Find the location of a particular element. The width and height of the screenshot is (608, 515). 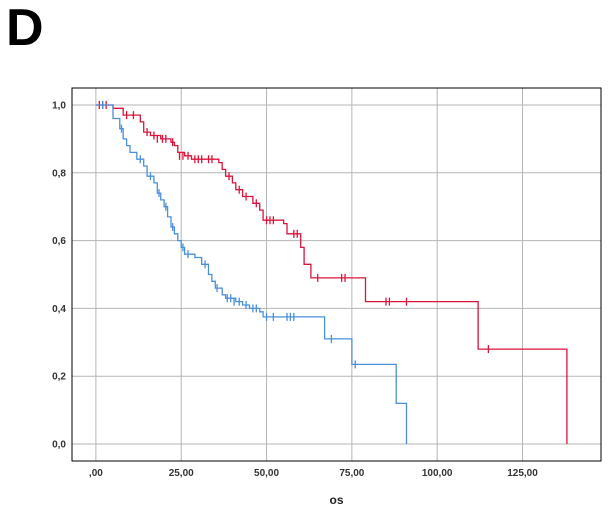

x-tick-label: 50,00 is located at coordinates (266, 473).